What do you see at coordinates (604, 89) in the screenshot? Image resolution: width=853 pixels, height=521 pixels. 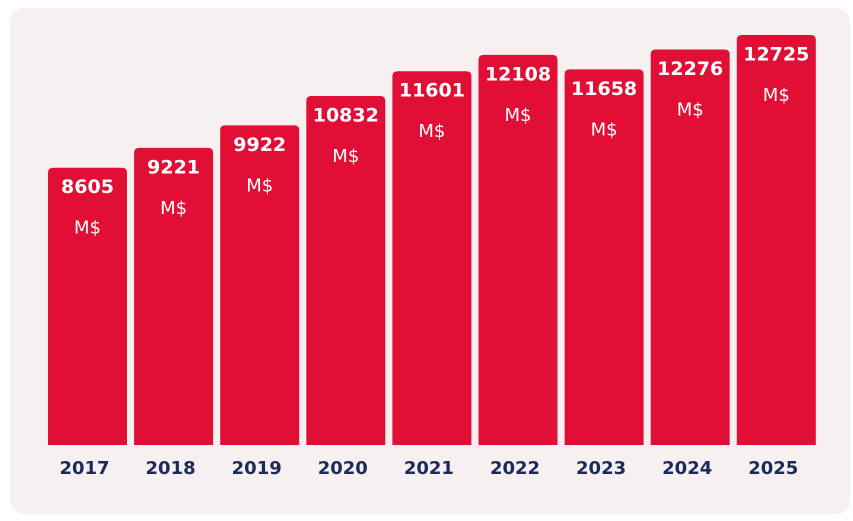 I see `value-label: 11658` at bounding box center [604, 89].